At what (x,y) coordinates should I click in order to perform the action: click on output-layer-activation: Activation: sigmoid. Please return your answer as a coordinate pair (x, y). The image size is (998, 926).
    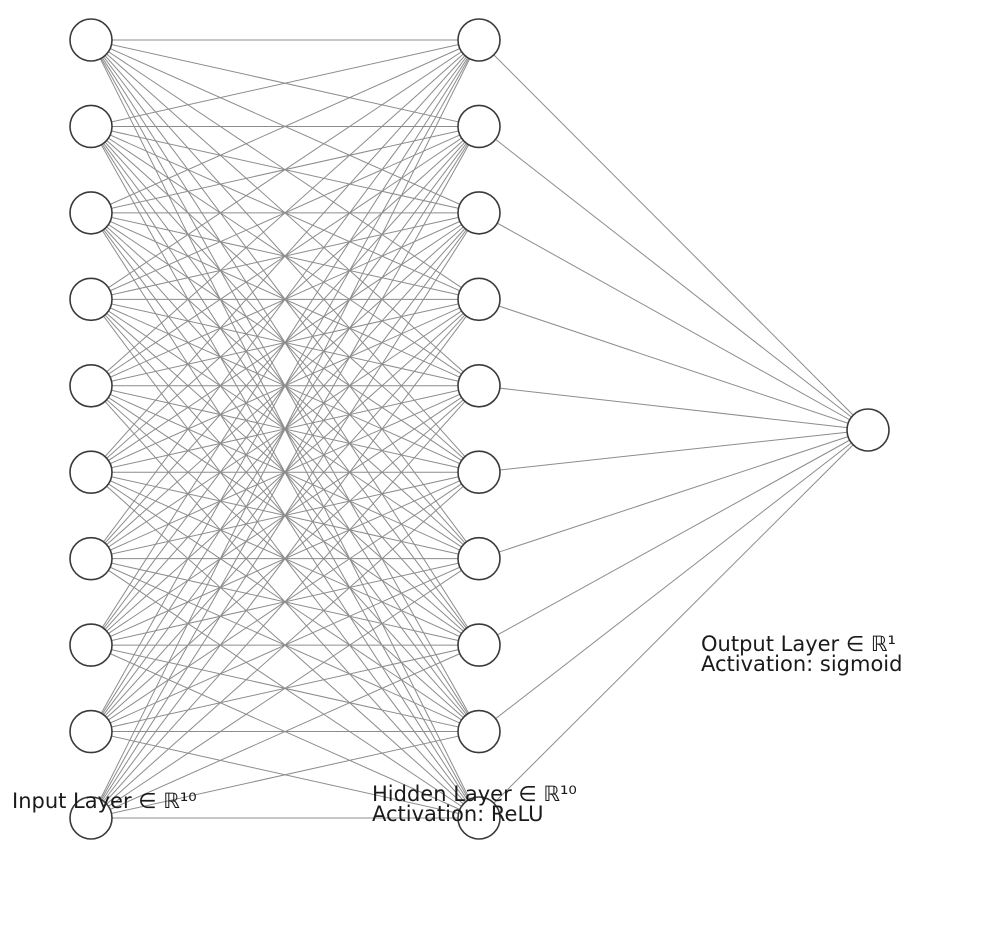
    Looking at the image, I should click on (802, 664).